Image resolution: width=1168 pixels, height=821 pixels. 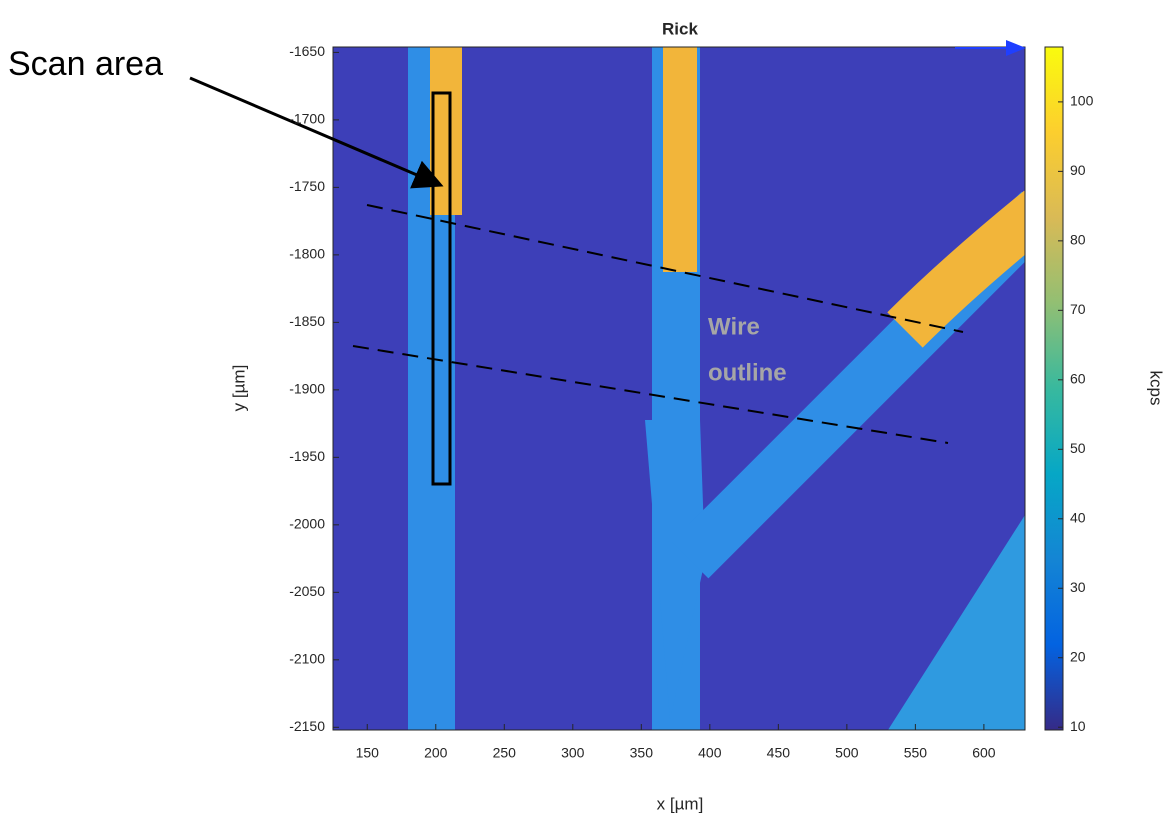 What do you see at coordinates (307, 659) in the screenshot?
I see `y-tick-label: -2100` at bounding box center [307, 659].